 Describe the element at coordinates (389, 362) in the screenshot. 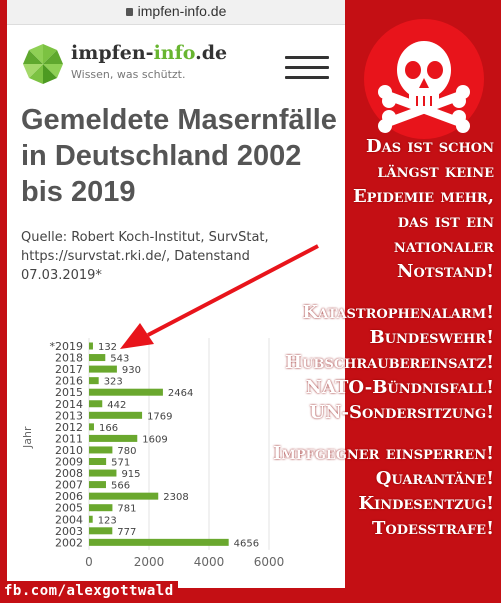

I see `slogan-line: Hubschraubereinsatz!` at that location.